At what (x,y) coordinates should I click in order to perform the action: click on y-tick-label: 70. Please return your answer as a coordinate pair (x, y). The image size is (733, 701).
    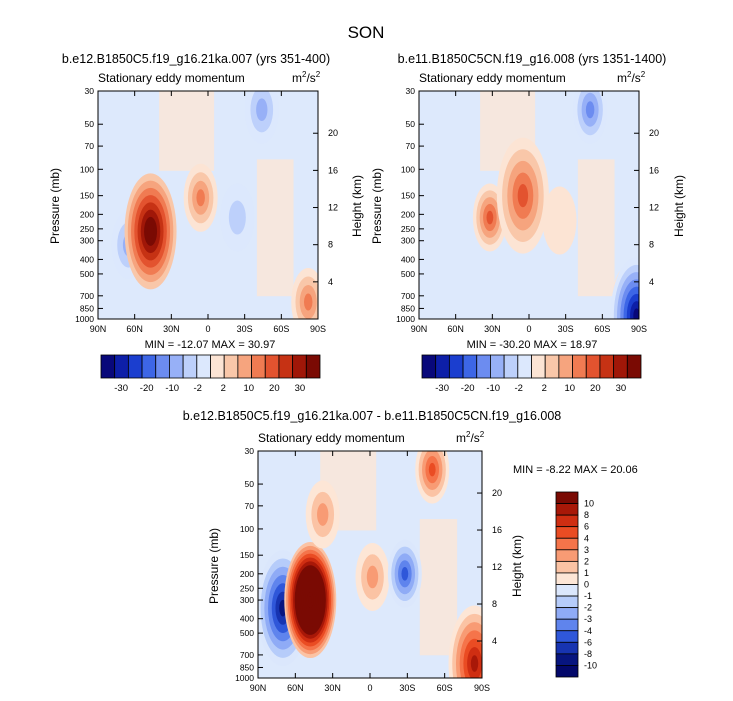
    Looking at the image, I should click on (250, 506).